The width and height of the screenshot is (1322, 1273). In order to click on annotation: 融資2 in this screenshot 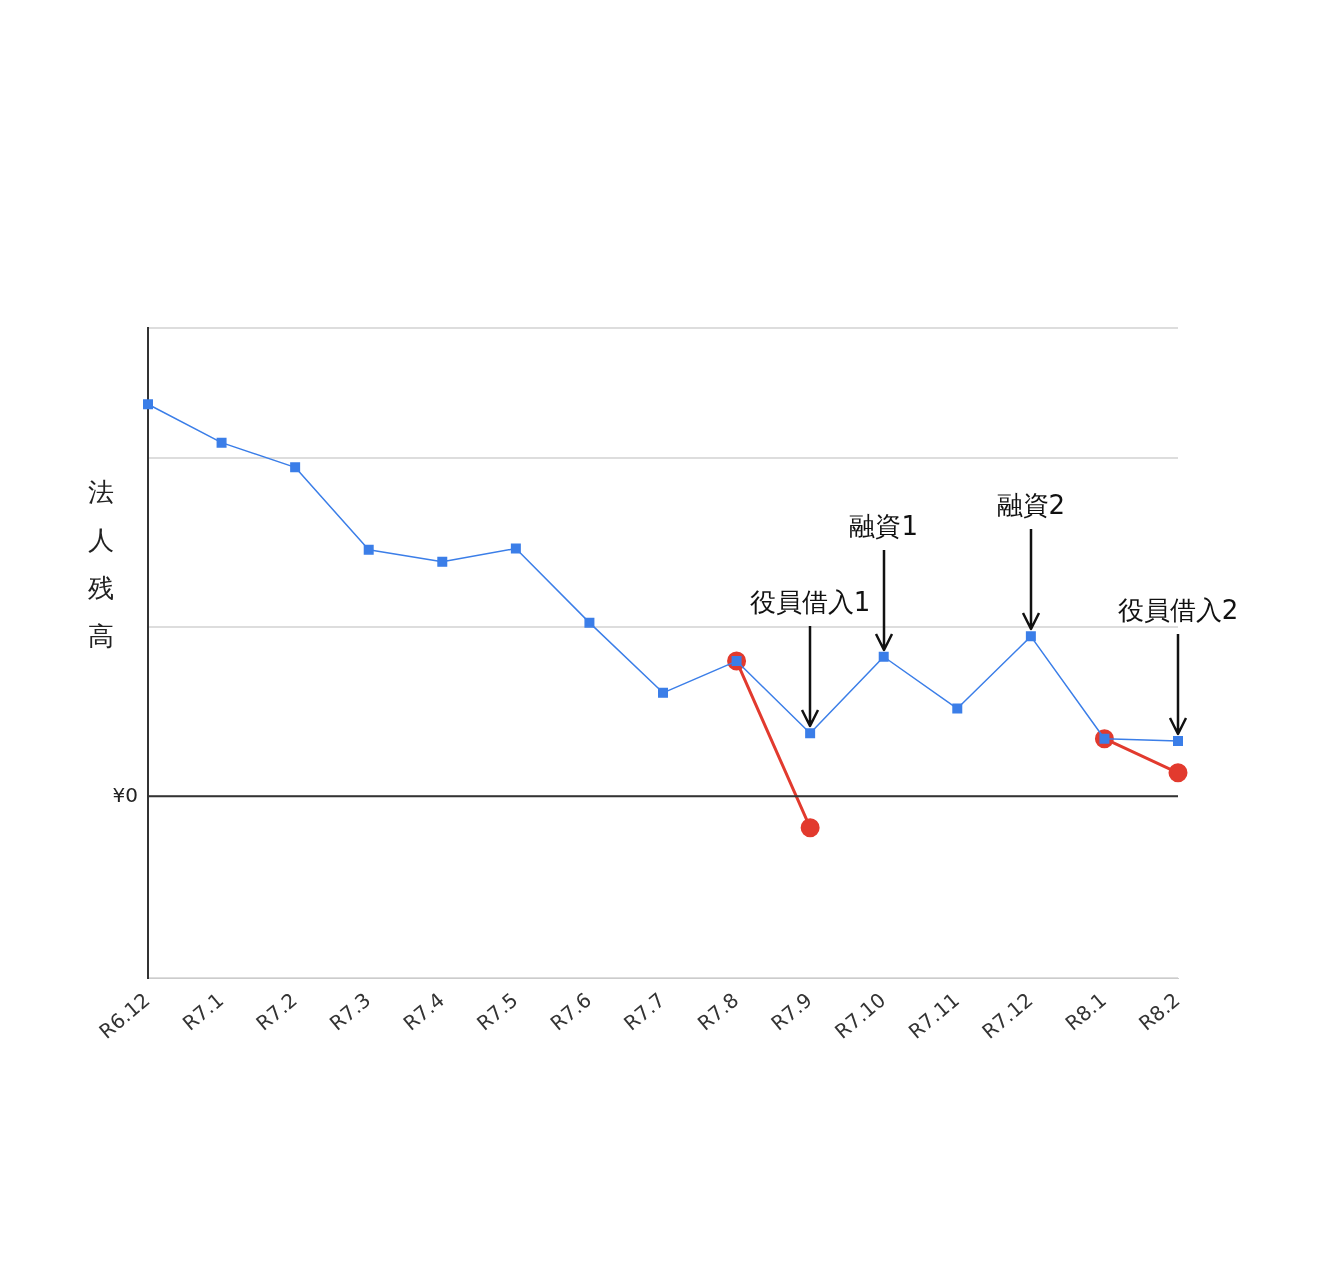, I will do `click(1031, 505)`.